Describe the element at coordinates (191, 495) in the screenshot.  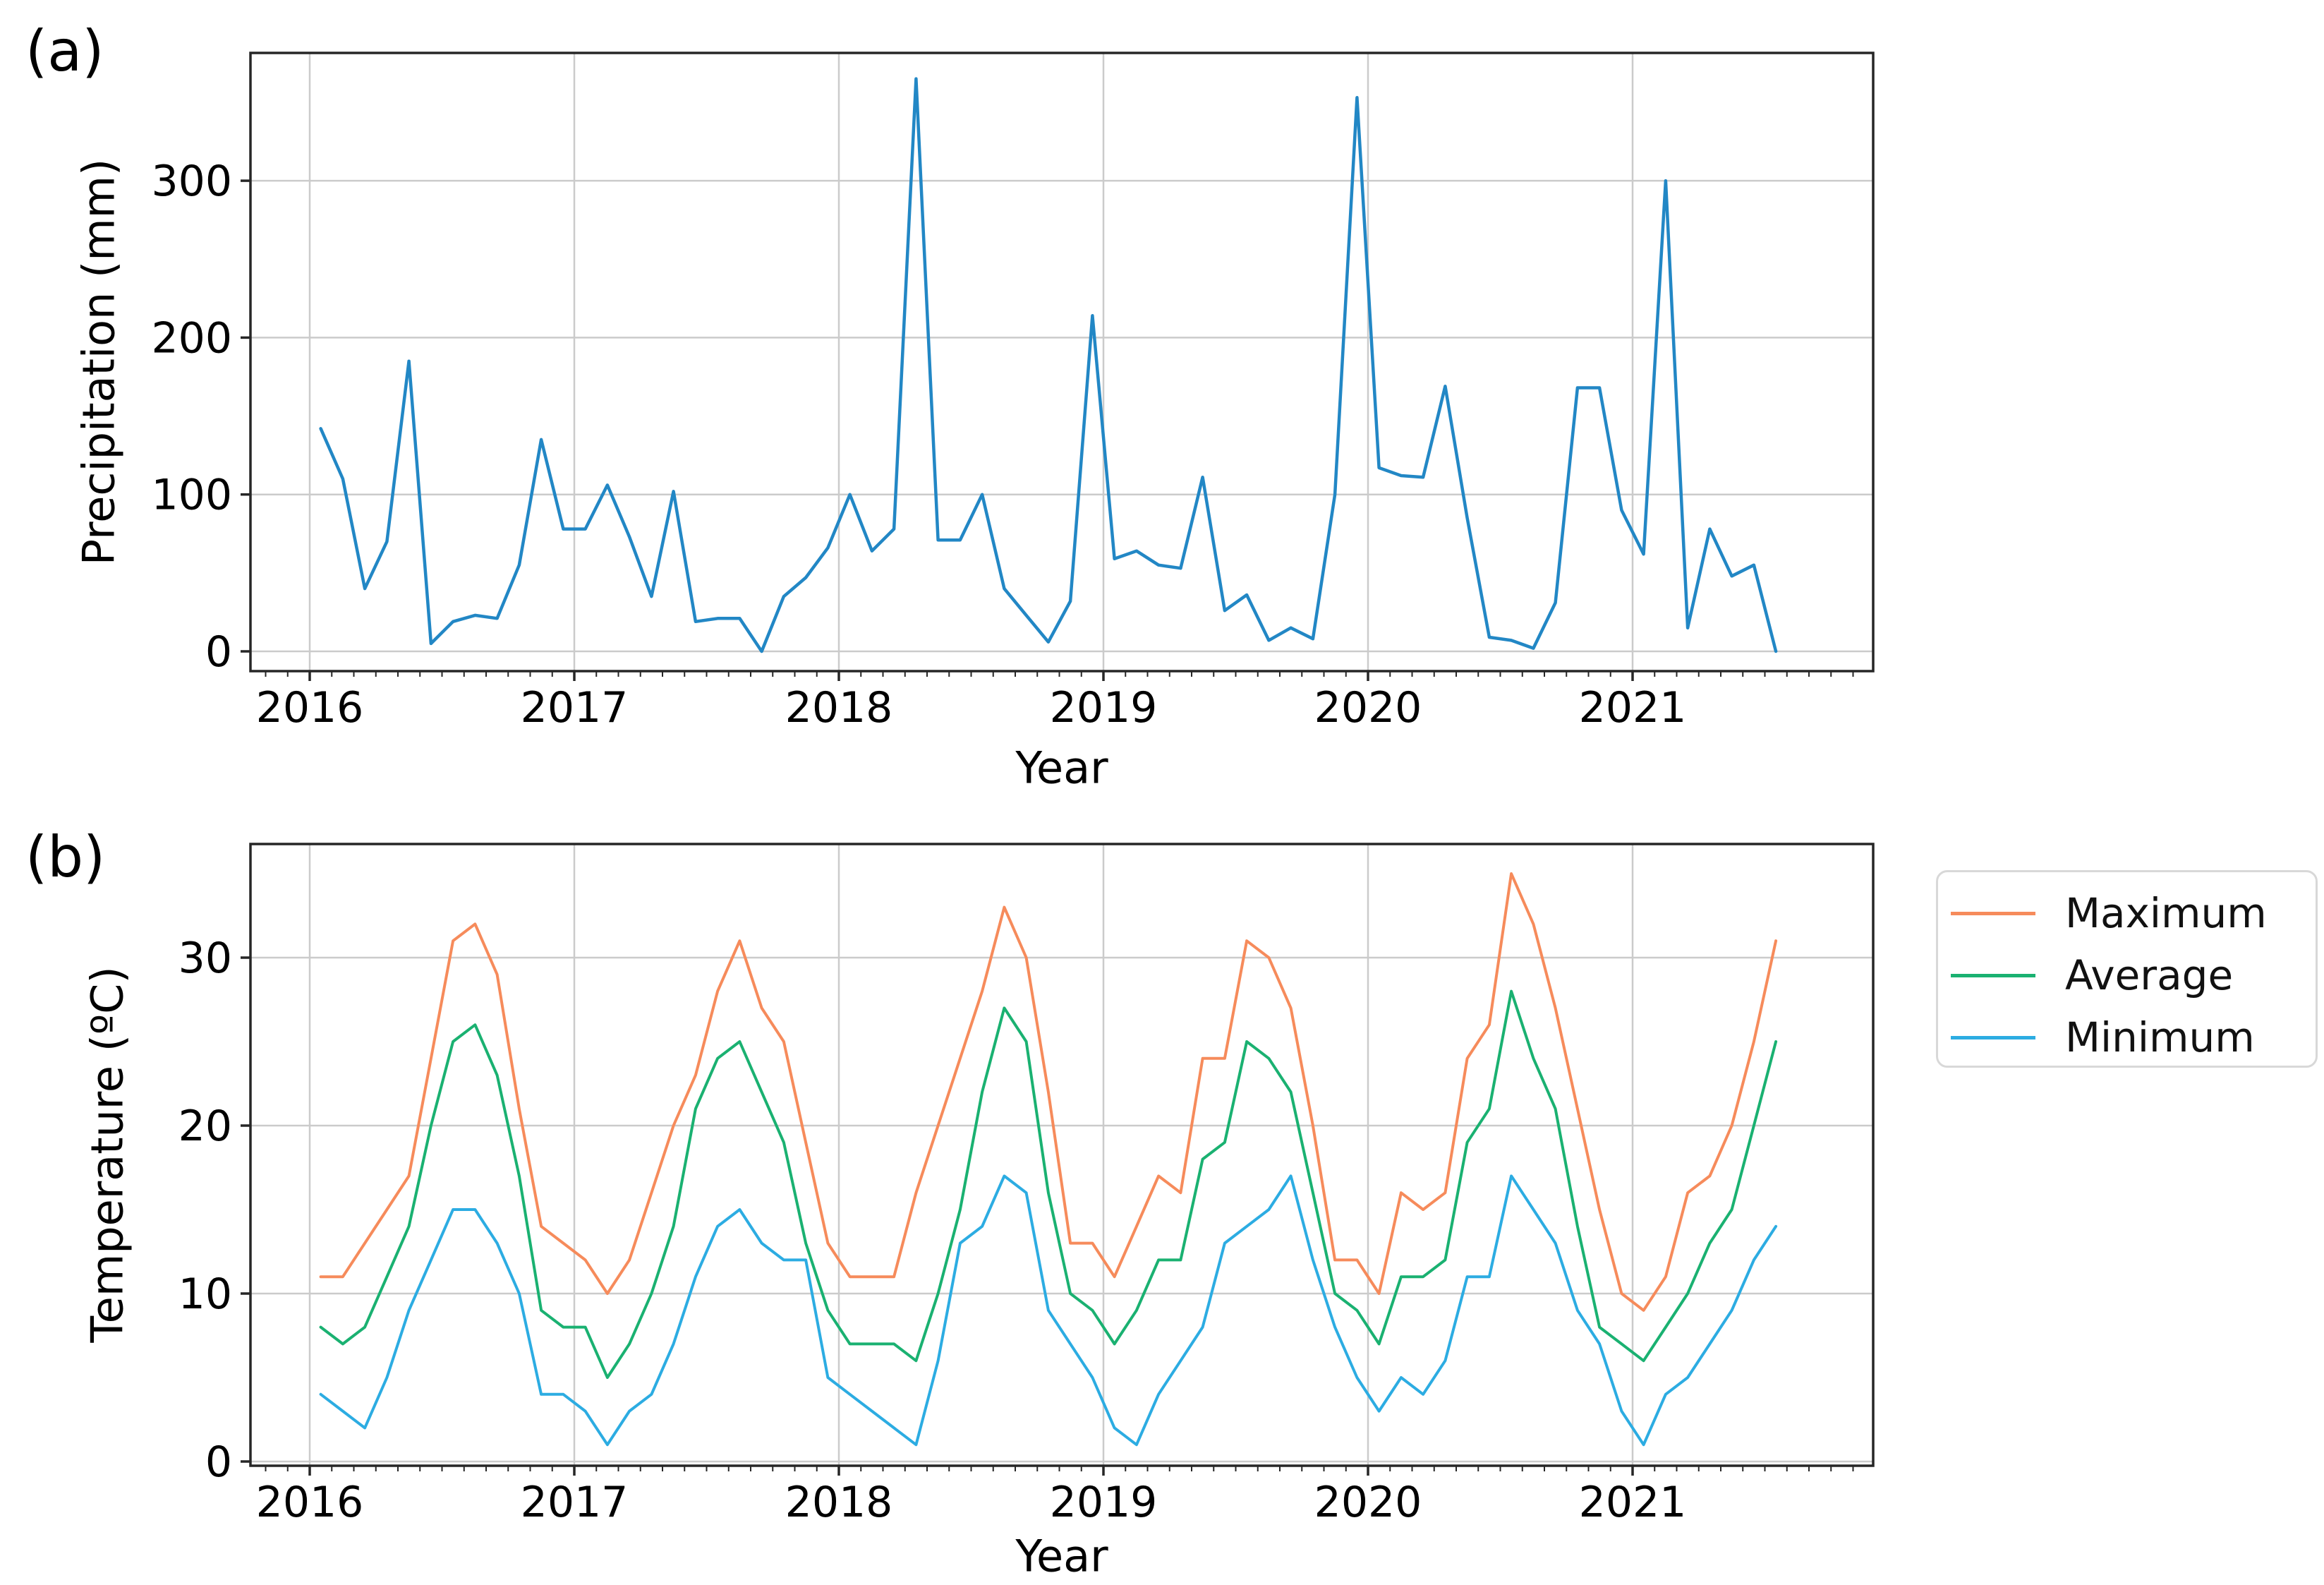
I see `y-tick-label: 100` at that location.